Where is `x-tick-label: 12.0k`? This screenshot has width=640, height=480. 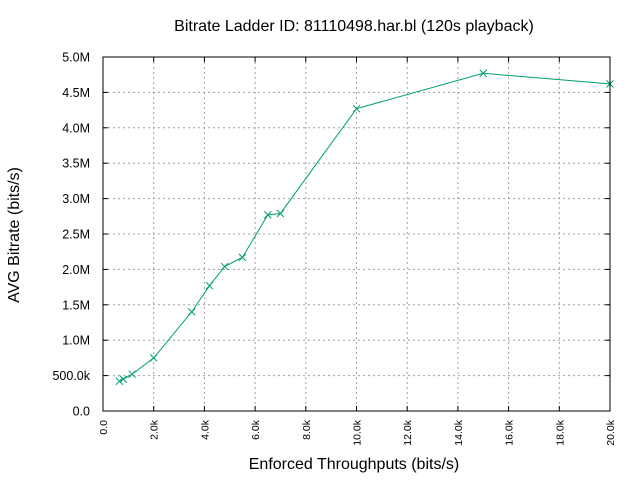 x-tick-label: 12.0k is located at coordinates (408, 432).